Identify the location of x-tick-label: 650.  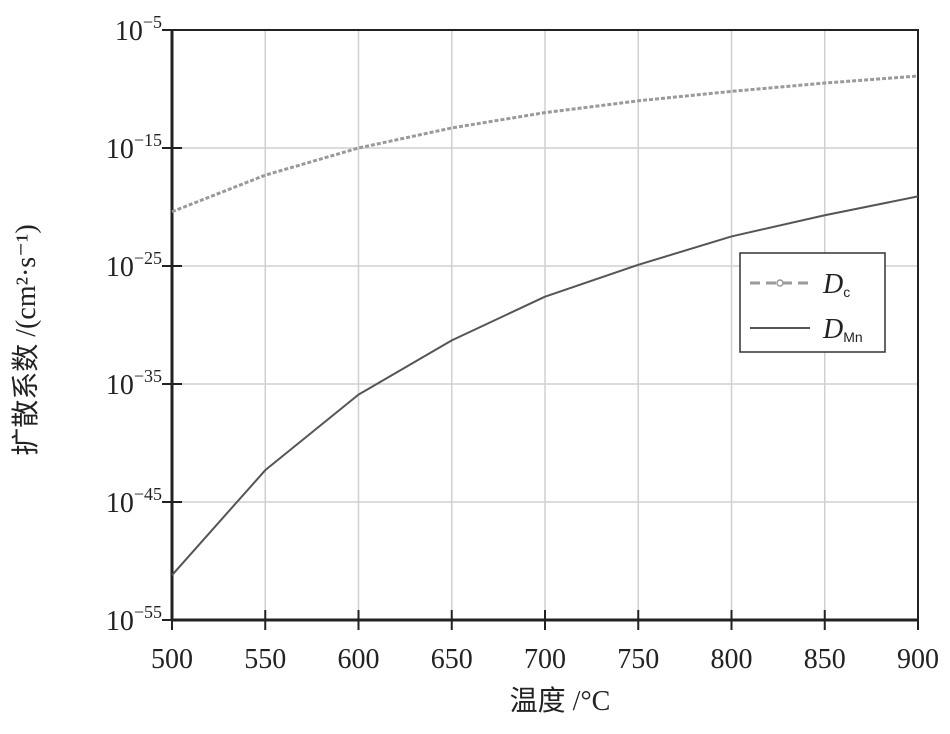
(452, 659).